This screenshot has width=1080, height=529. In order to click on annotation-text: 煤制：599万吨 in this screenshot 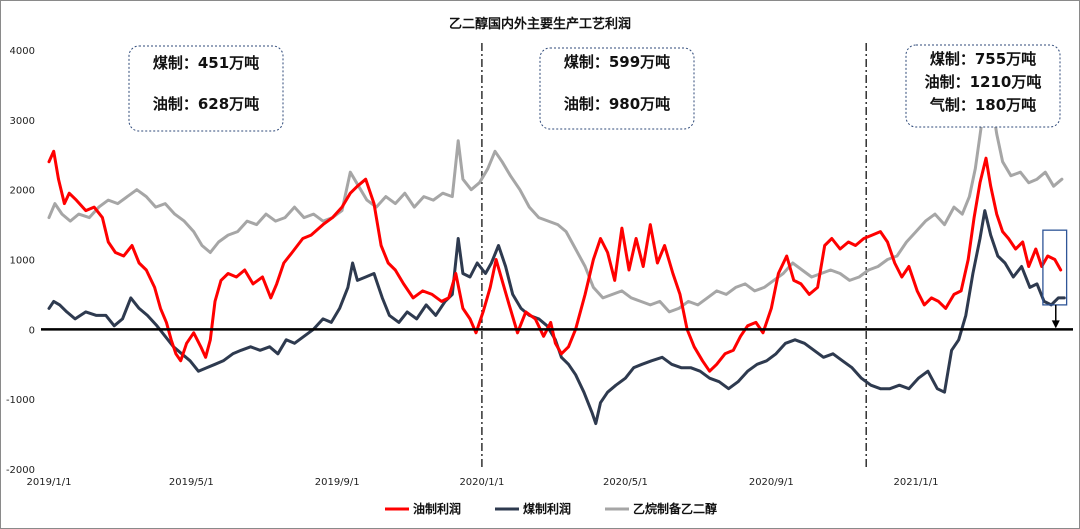, I will do `click(617, 62)`.